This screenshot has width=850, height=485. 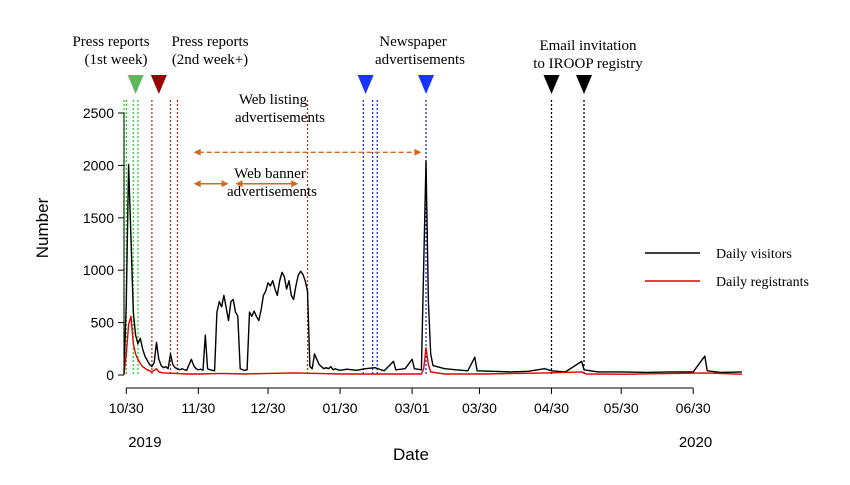 What do you see at coordinates (110, 375) in the screenshot?
I see `y-tick-label: 0` at bounding box center [110, 375].